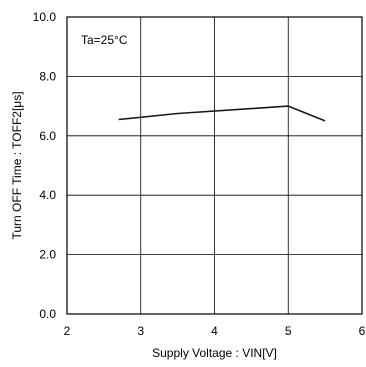 This screenshot has height=367, width=366. What do you see at coordinates (45, 165) in the screenshot?
I see `y-tick-labels: 0.0 2.0 4.0 6.0 8.0 10.0` at bounding box center [45, 165].